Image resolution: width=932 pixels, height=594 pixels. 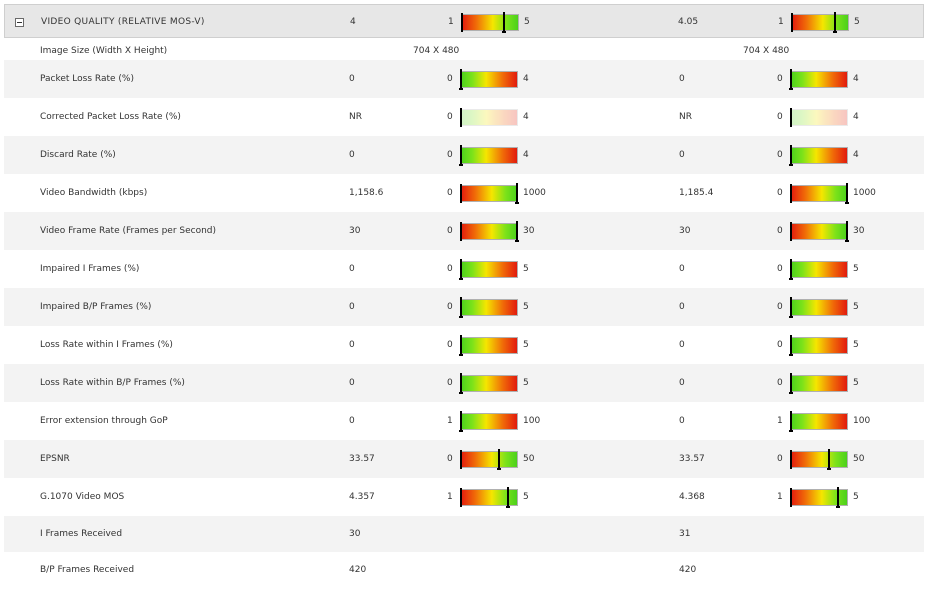 I want to click on row-value-b: NR, so click(x=685, y=117).